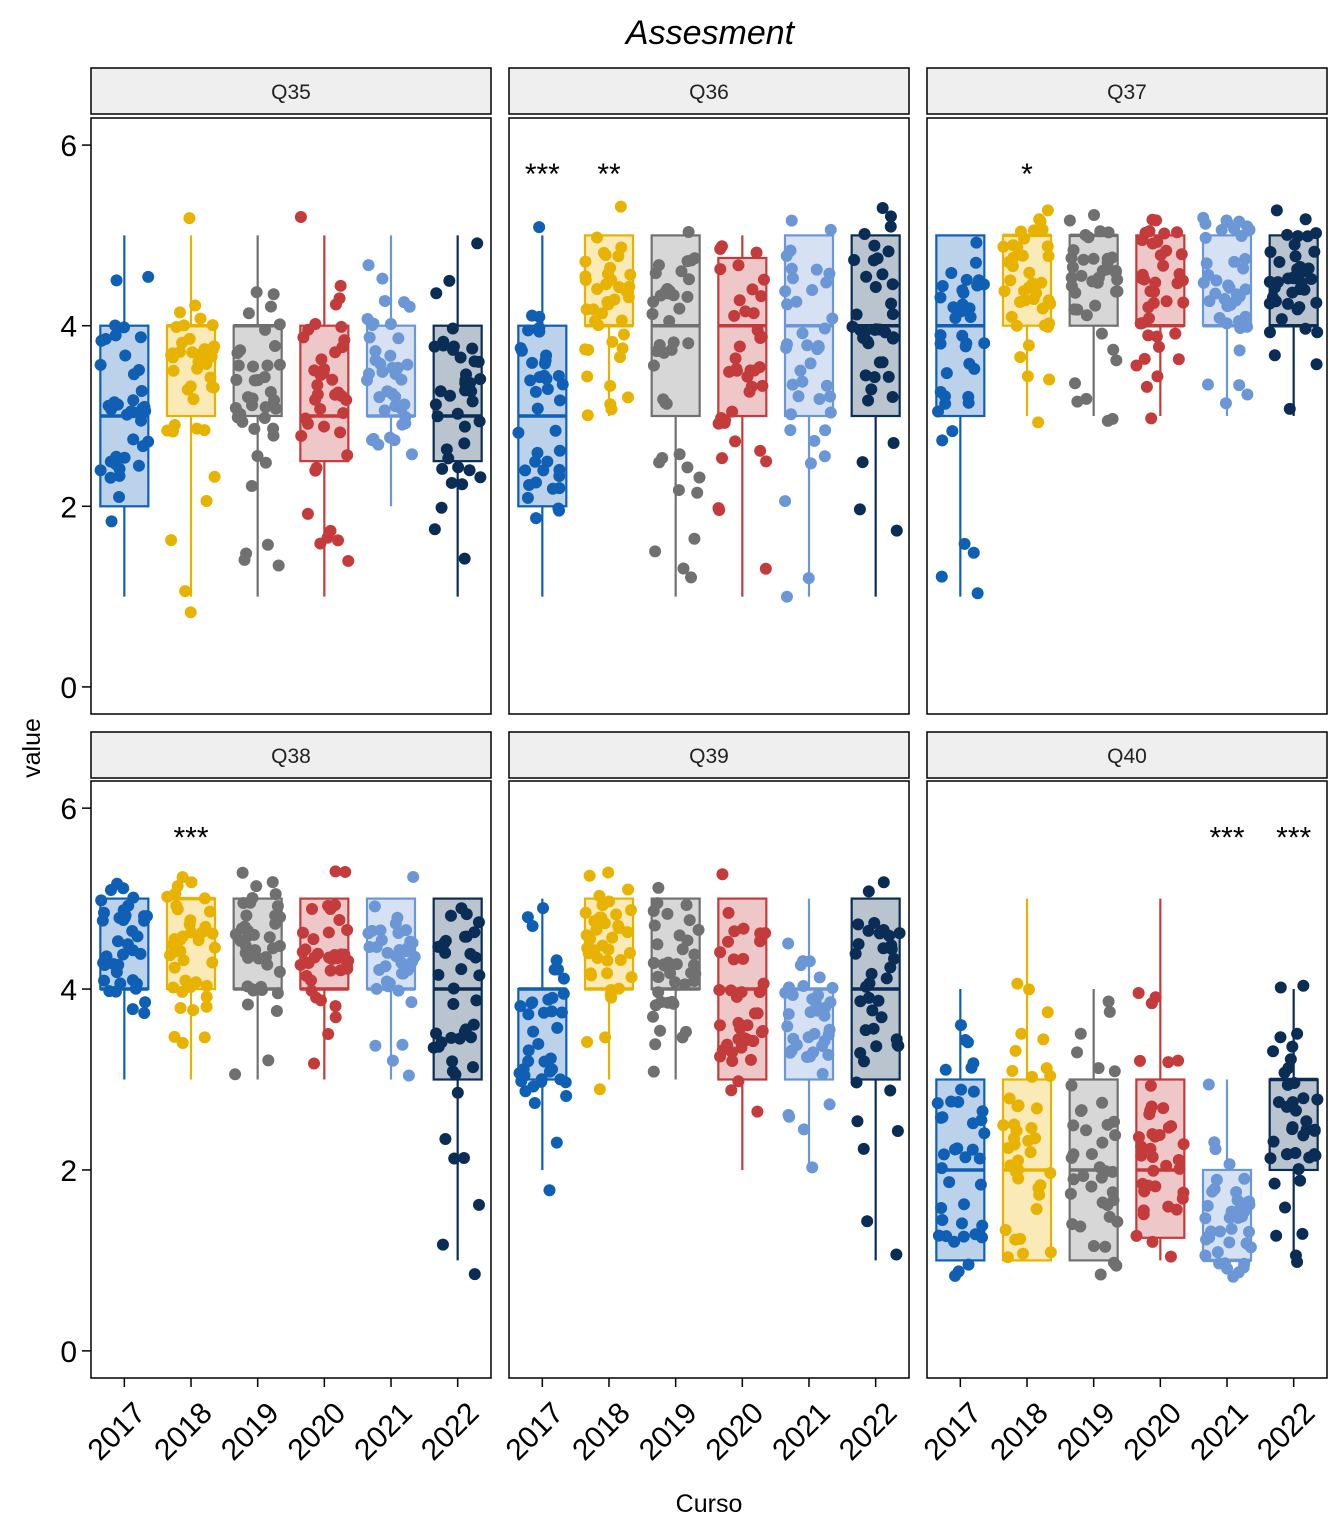  I want to click on panel-border, so click(291, 1079).